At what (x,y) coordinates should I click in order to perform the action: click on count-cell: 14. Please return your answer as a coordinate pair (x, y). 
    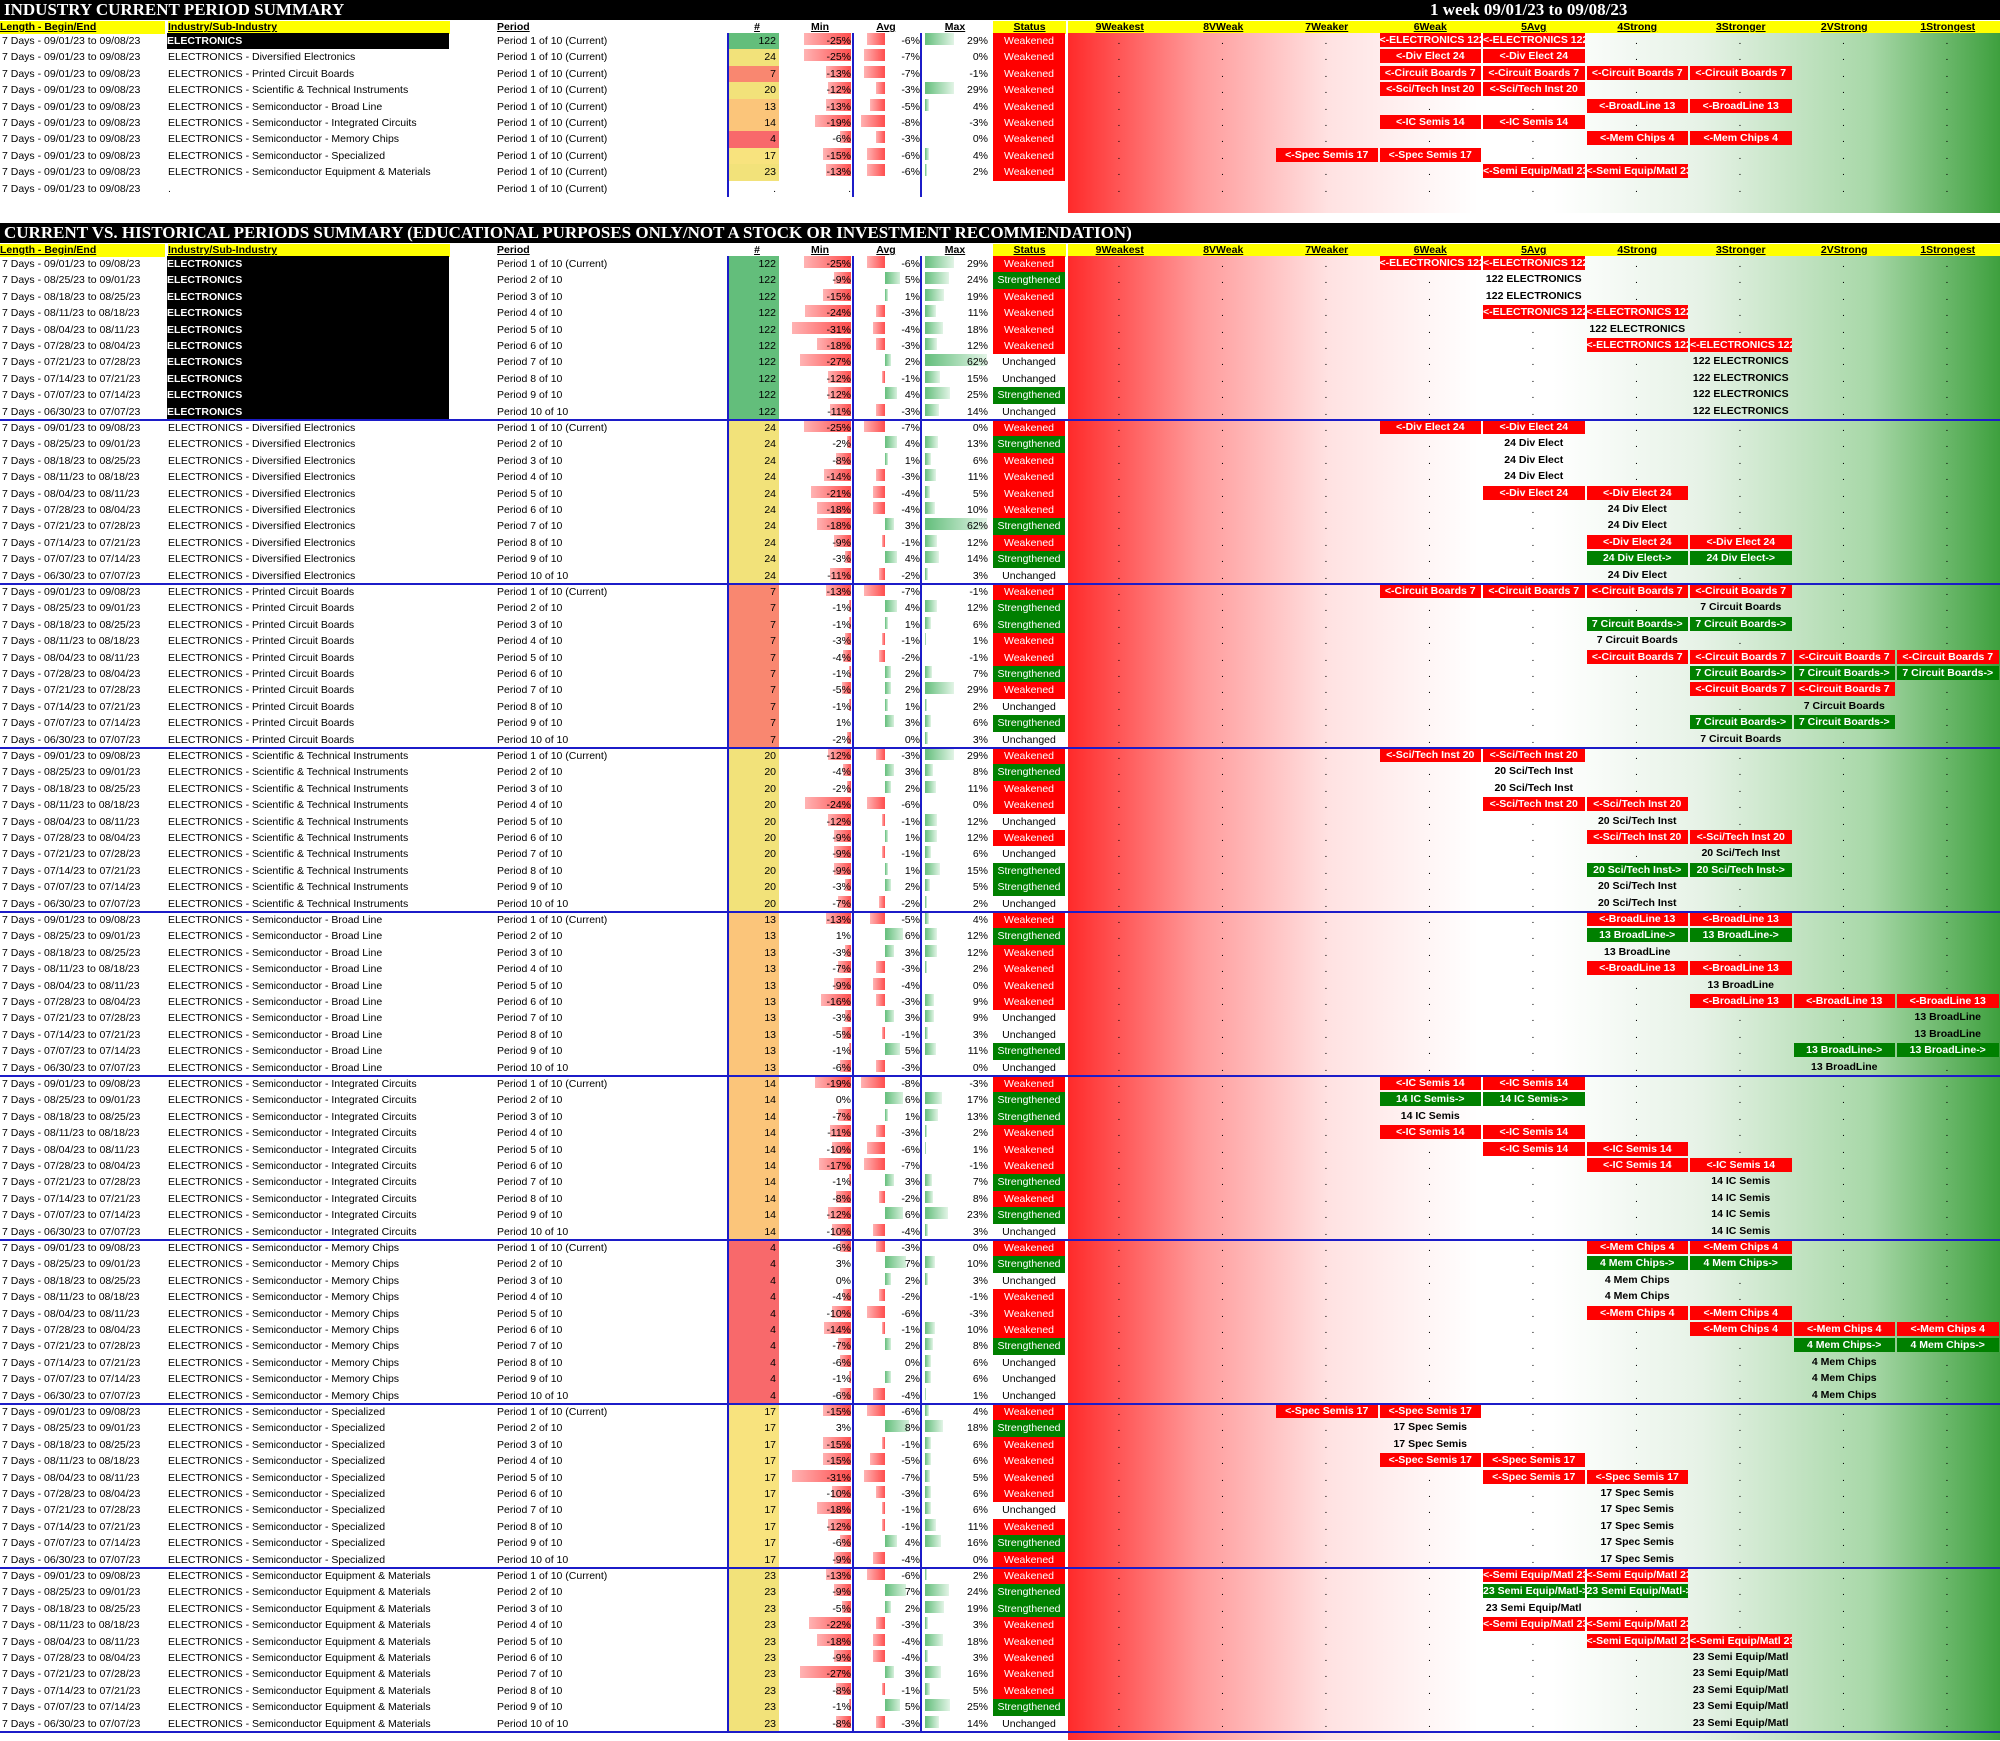
    Looking at the image, I should click on (753, 123).